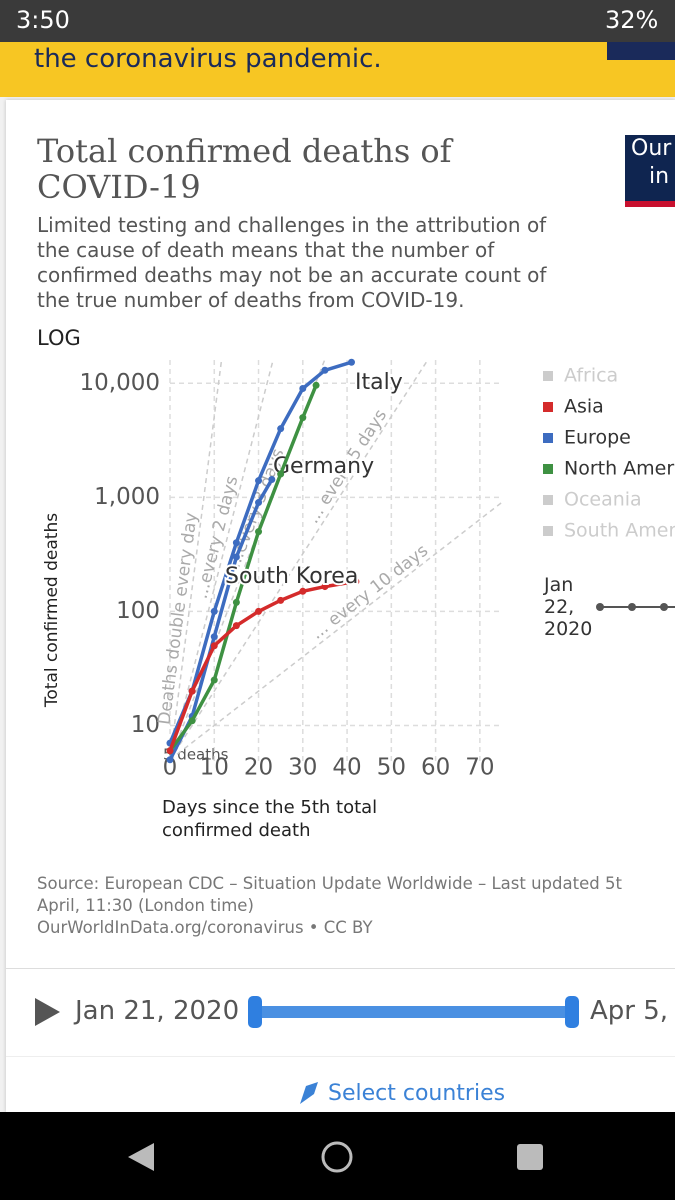 The image size is (675, 1200). I want to click on timeline-text: Jan, so click(559, 585).